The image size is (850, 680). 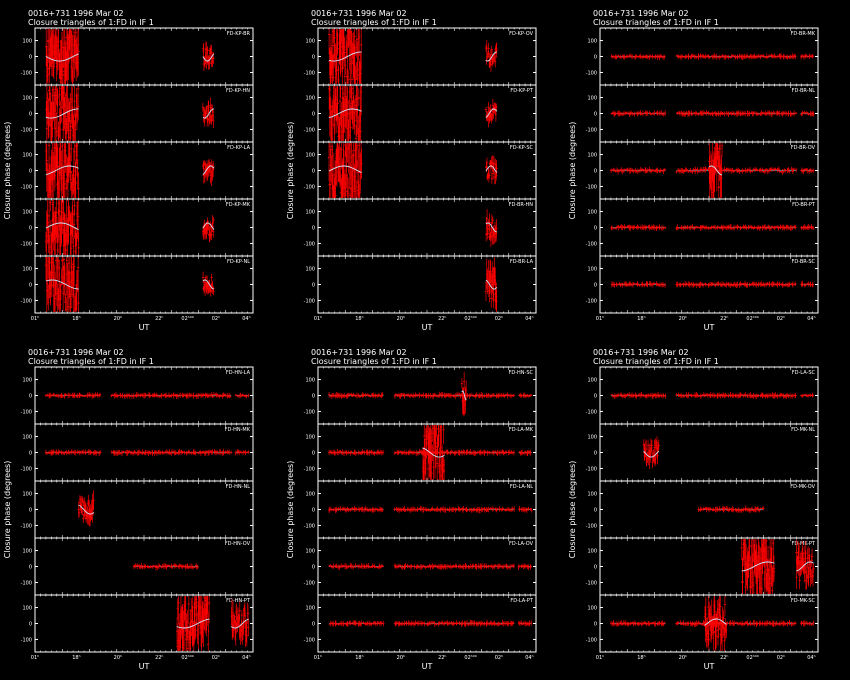 What do you see at coordinates (521, 205) in the screenshot?
I see `triangle-label: FD-BR-HN` at bounding box center [521, 205].